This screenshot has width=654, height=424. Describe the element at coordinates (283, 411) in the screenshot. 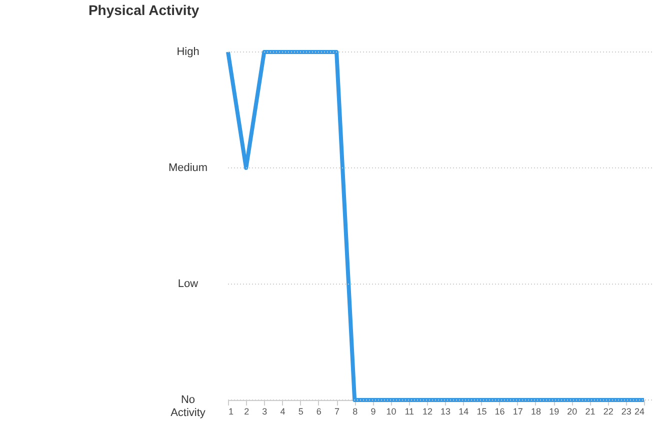

I see `x-tick-label: 4` at that location.